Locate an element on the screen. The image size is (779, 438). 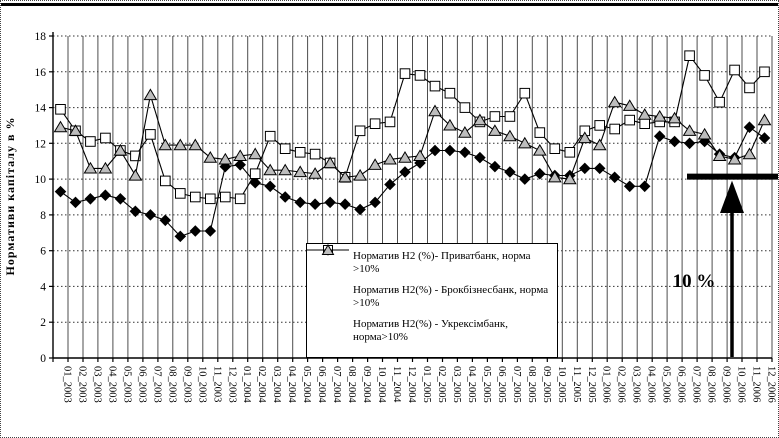
svg-text: 03_2004 is located at coordinates (276, 385).